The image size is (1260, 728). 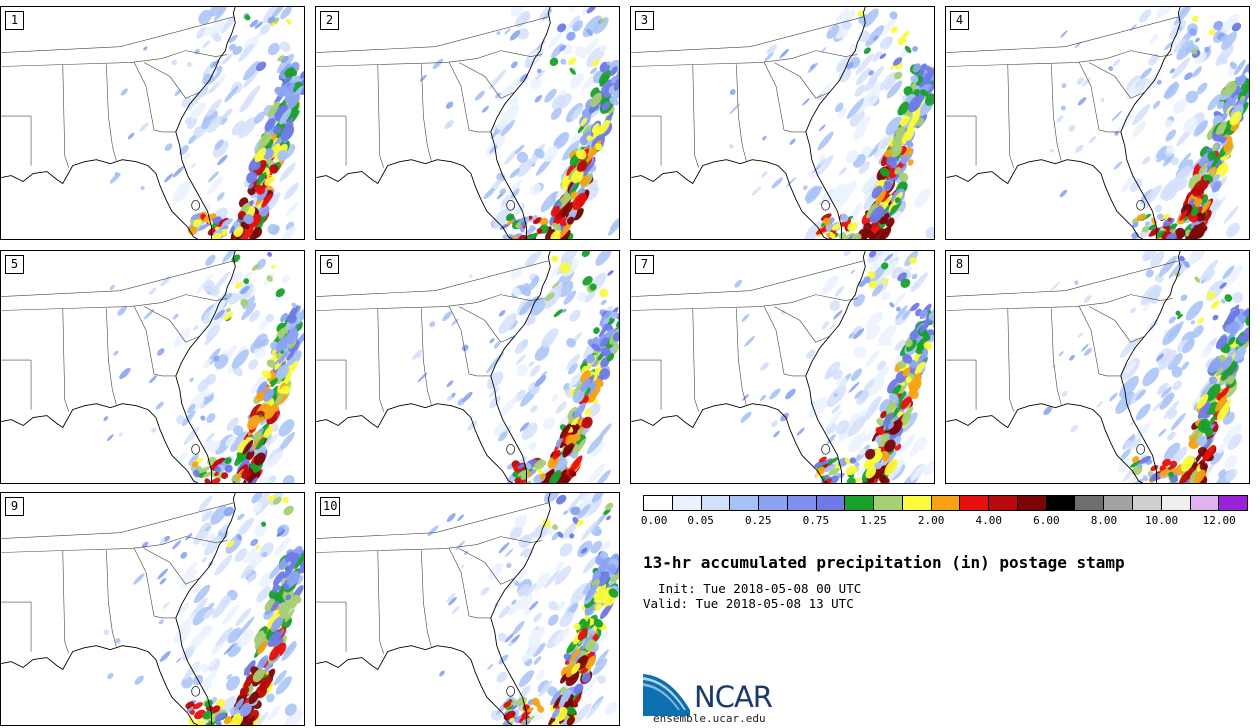 I want to click on colorbar-tick-label: 12.00, so click(x=1219, y=520).